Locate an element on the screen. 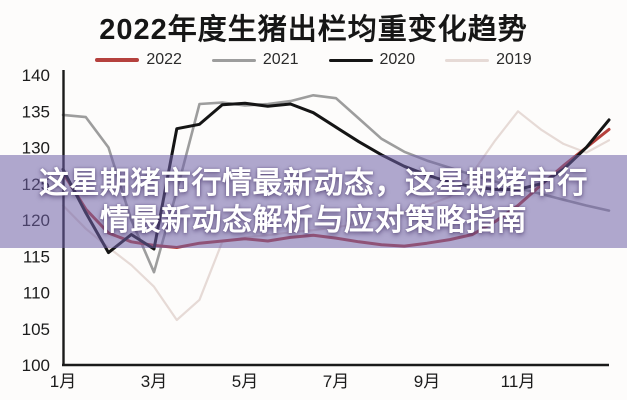 This screenshot has width=627, height=400. x-tick-label: 7月 is located at coordinates (336, 381).